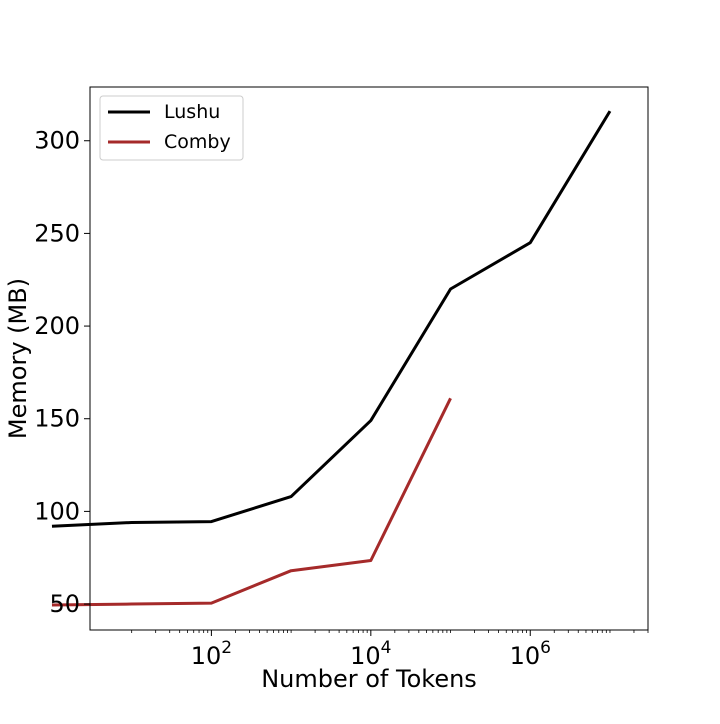 This screenshot has width=720, height=724. Describe the element at coordinates (18, 358) in the screenshot. I see `y-axis-label: Memory (MB)` at that location.